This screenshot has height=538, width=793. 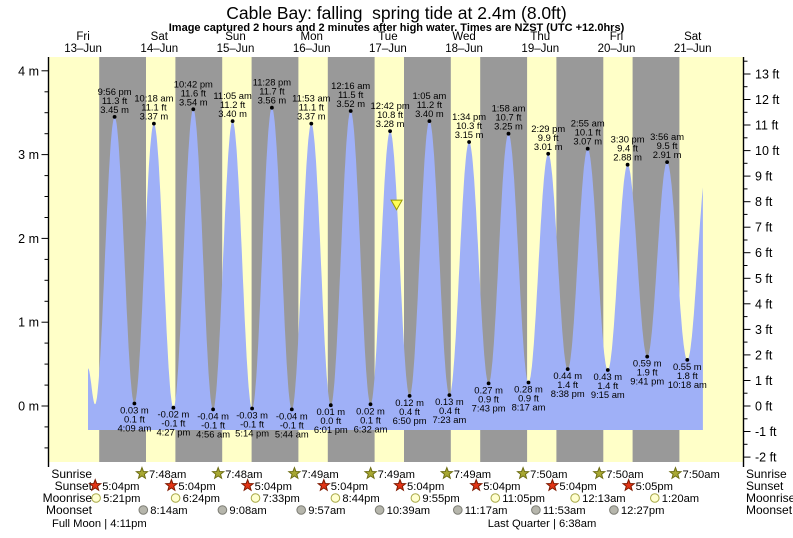 What do you see at coordinates (463, 37) in the screenshot?
I see `day-name-label: Wed` at bounding box center [463, 37].